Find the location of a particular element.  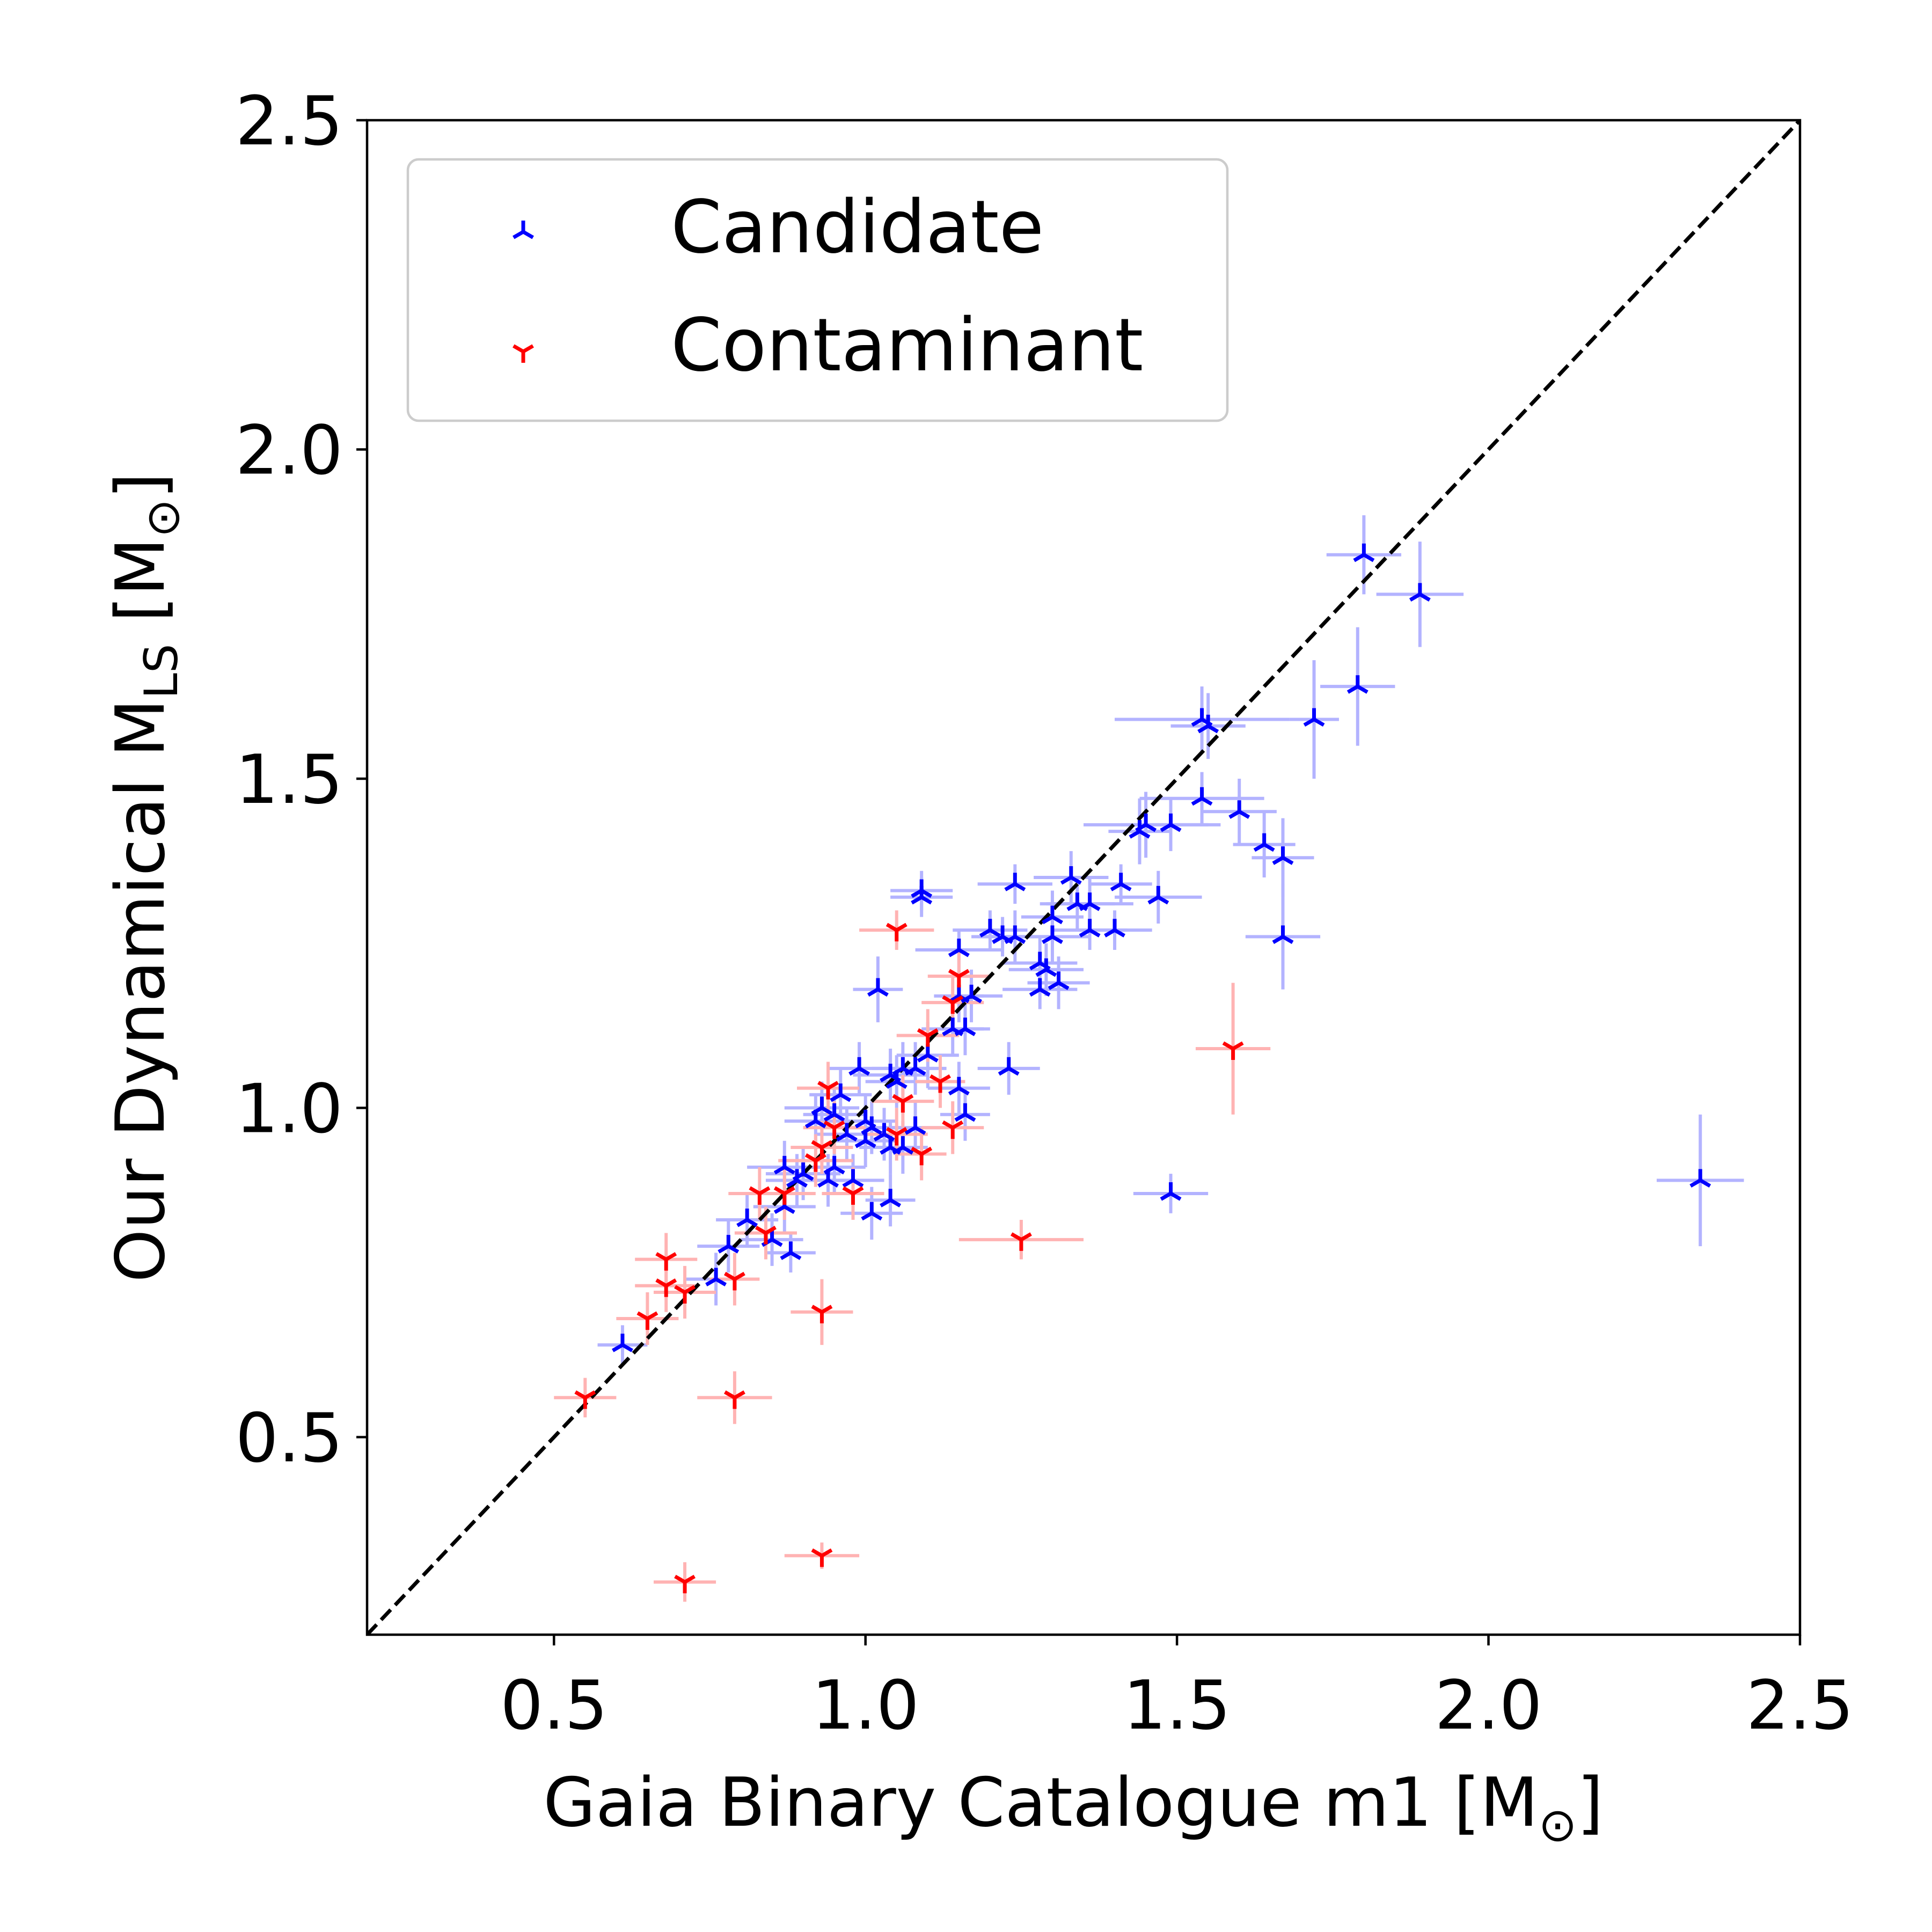

y-axis-sun-symbol: ⊙ is located at coordinates (163, 518).